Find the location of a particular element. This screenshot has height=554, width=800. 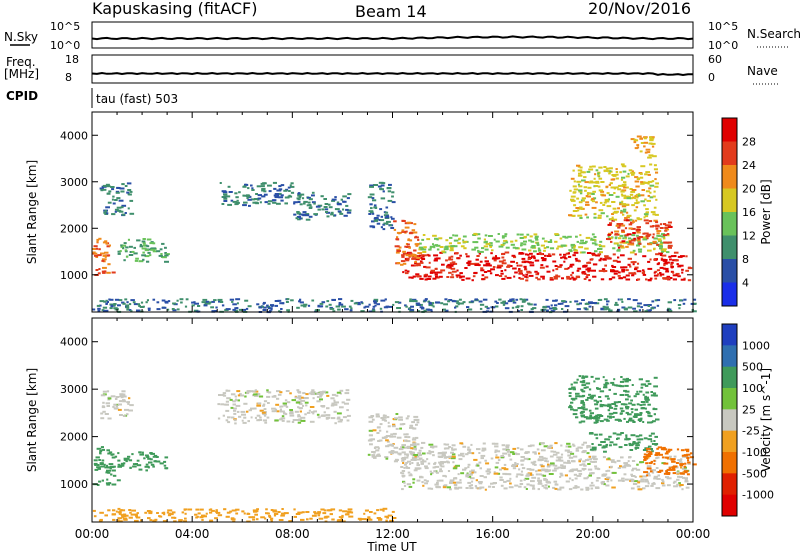

colorbar-tick-label: 4 is located at coordinates (745, 283).